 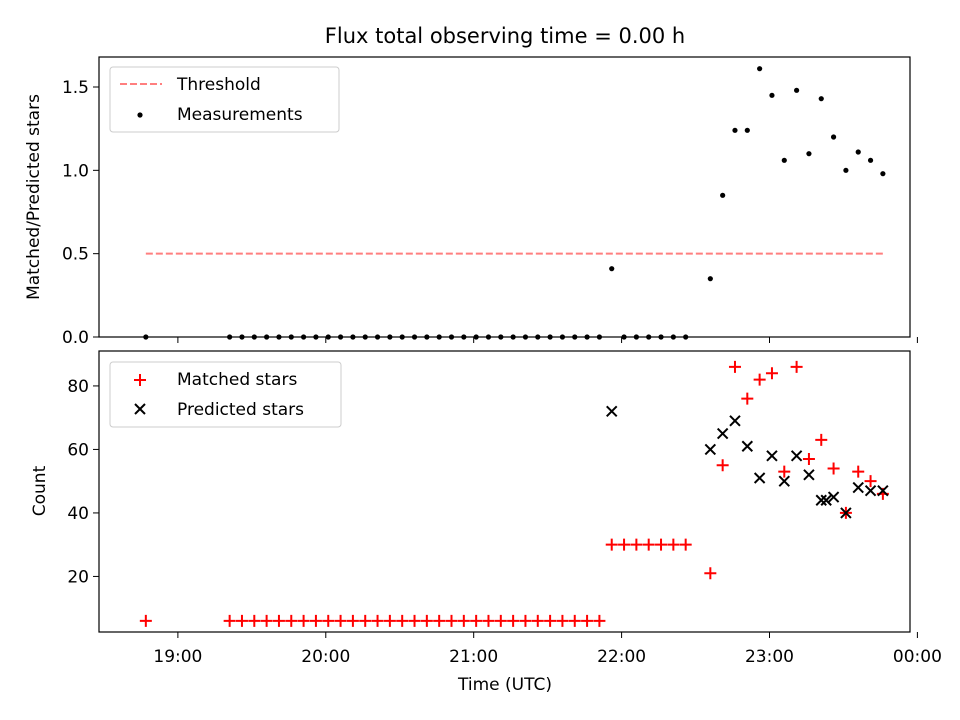 What do you see at coordinates (769, 657) in the screenshot?
I see `x-tick-label: 23:00` at bounding box center [769, 657].